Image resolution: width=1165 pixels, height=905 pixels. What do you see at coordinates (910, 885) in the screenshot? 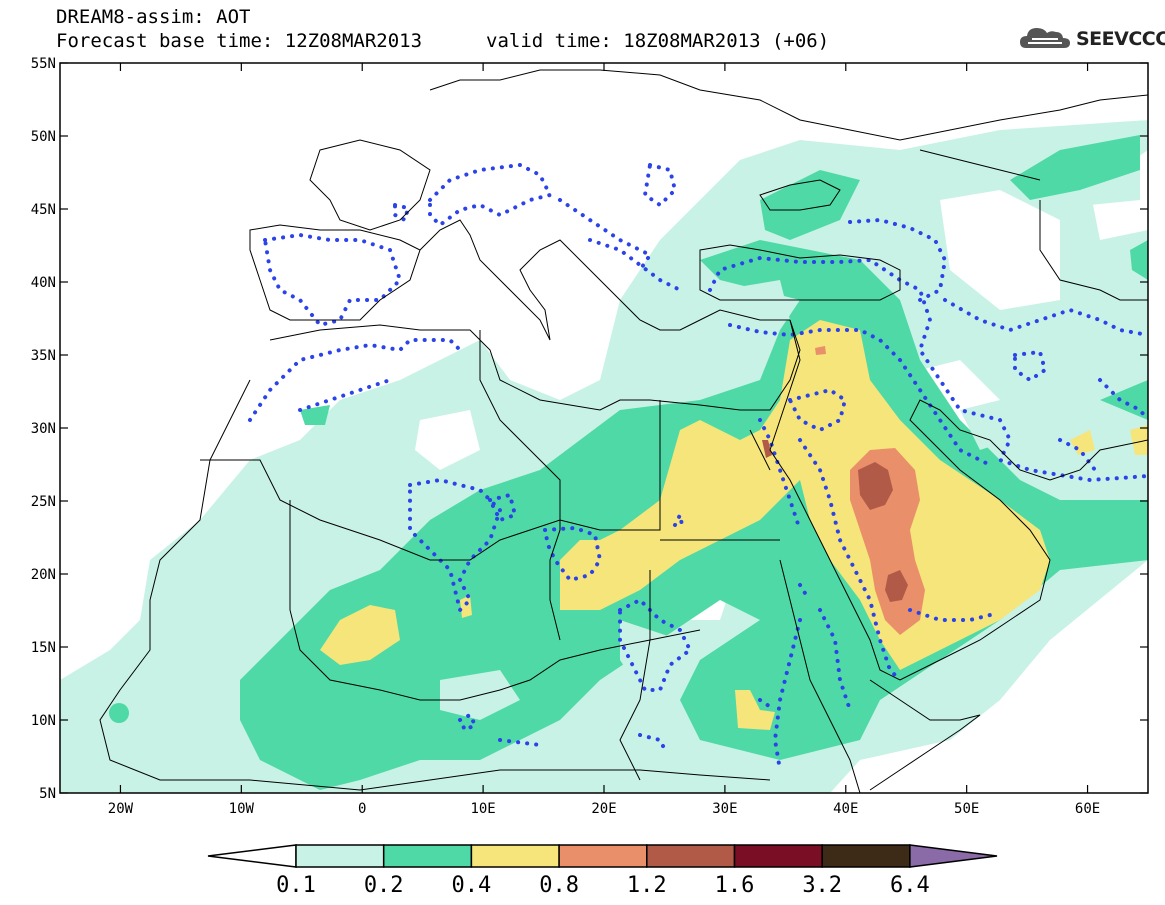
I see `colorbar-label: 6.4` at bounding box center [910, 885].